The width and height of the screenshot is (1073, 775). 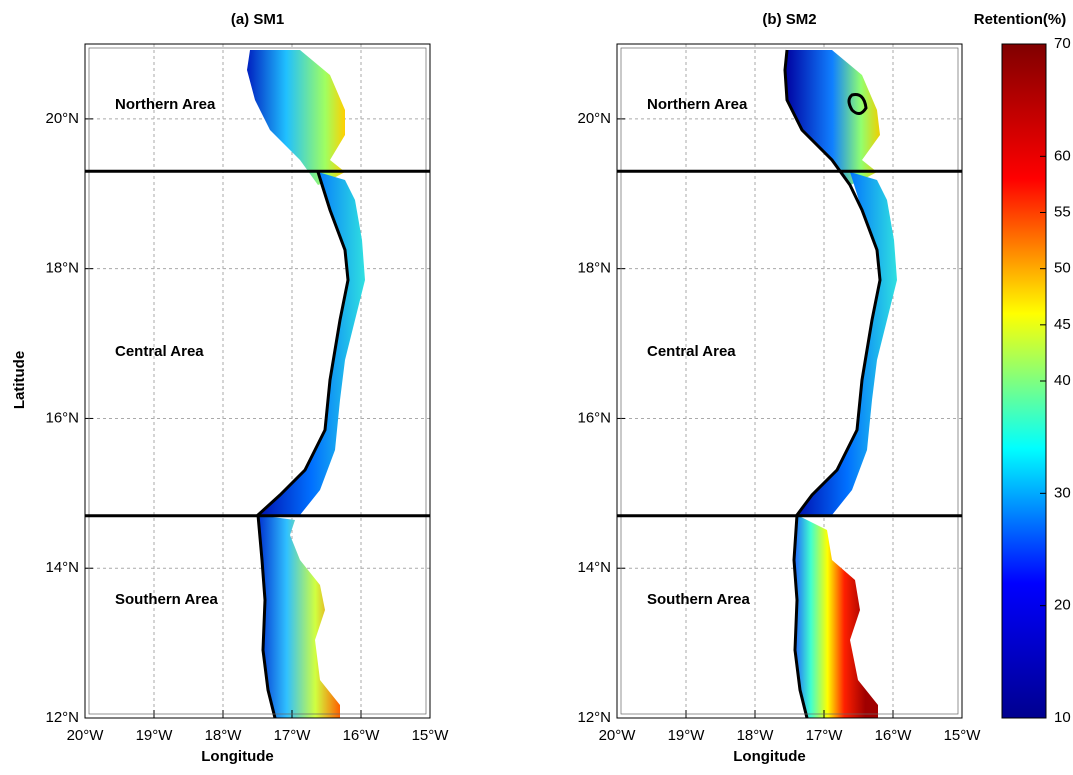 I want to click on colorbar: 10 20 30 40 45 50 55 60 70 Retention(%), so click(x=1022, y=368).